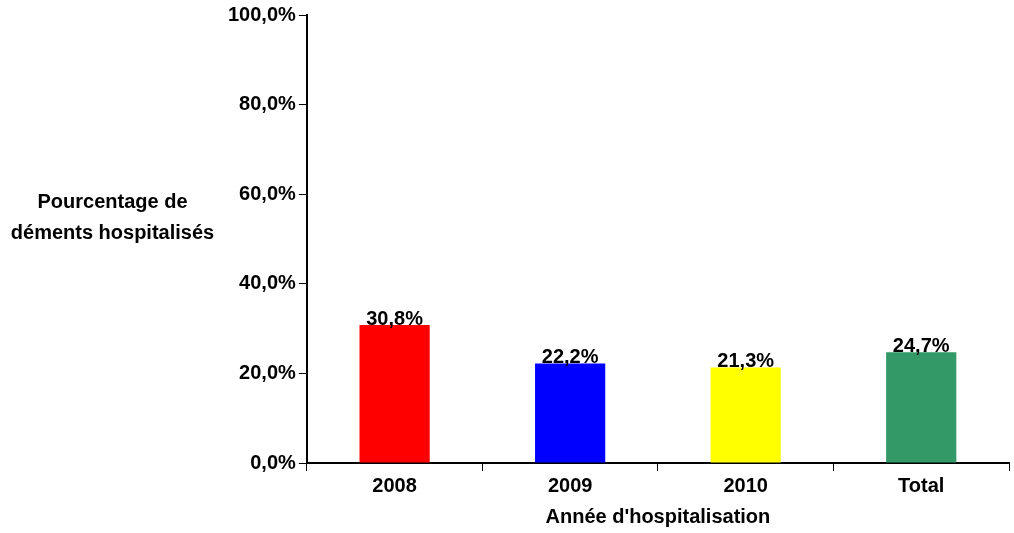 This screenshot has height=533, width=1014. What do you see at coordinates (395, 317) in the screenshot?
I see `data-label: 30,8%` at bounding box center [395, 317].